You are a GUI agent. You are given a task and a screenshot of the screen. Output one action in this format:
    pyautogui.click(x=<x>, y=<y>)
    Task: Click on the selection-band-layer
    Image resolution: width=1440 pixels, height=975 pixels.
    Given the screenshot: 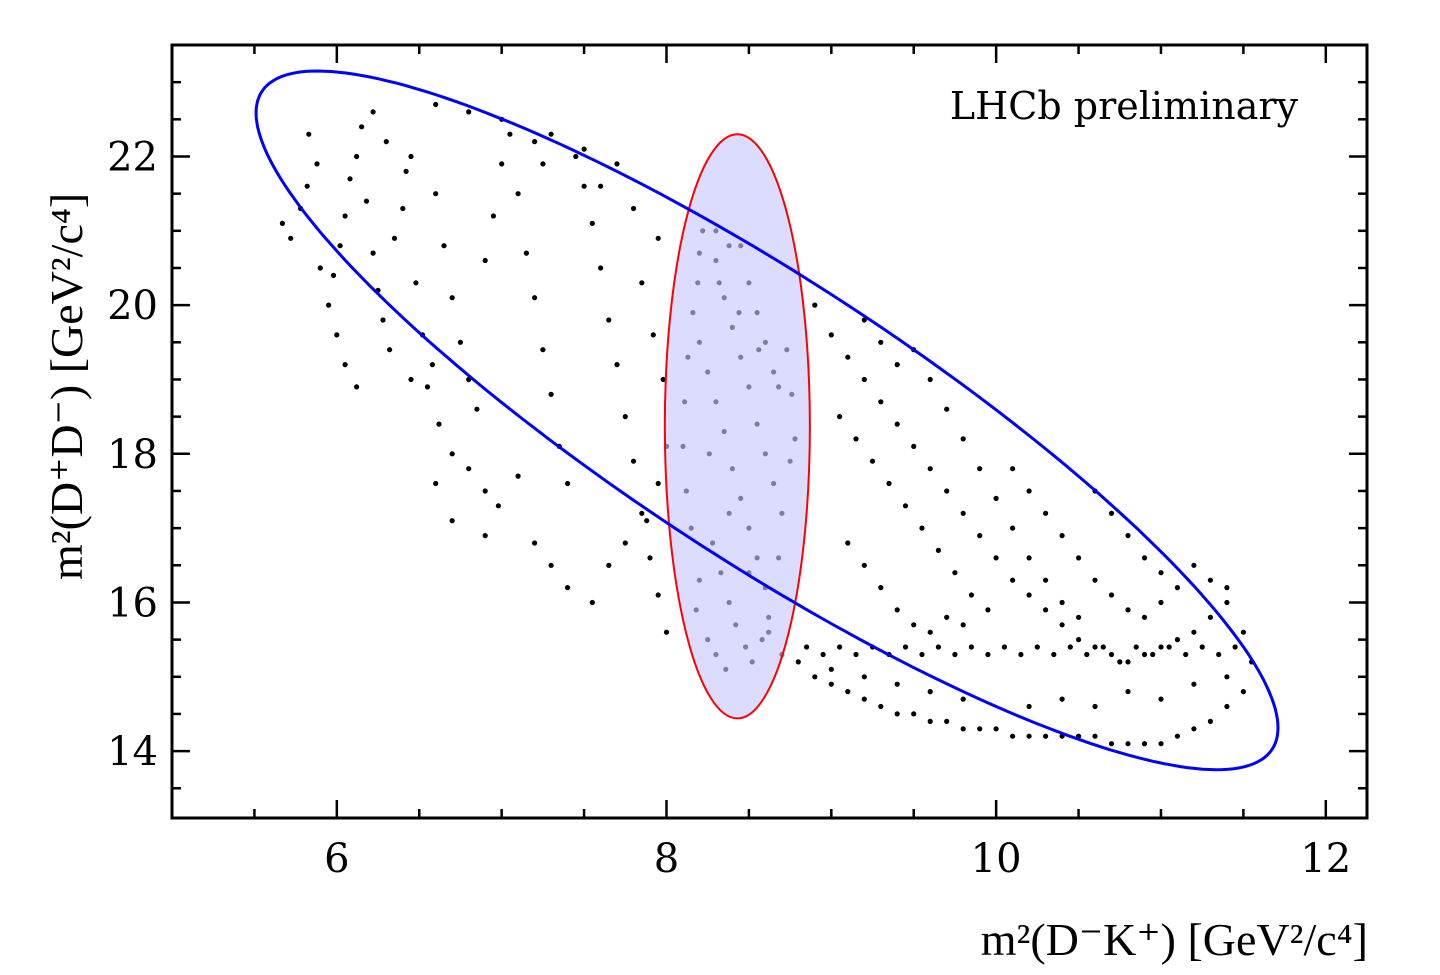 What is the action you would take?
    pyautogui.click(x=737, y=426)
    